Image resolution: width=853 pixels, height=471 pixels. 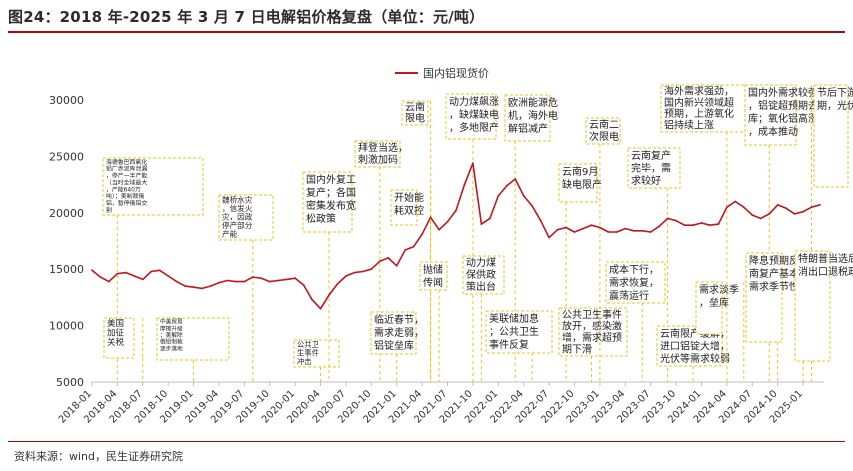 What do you see at coordinates (533, 115) in the screenshot?
I see `annotation-text: 欧洲能源危机，海外电解铝减产` at bounding box center [533, 115].